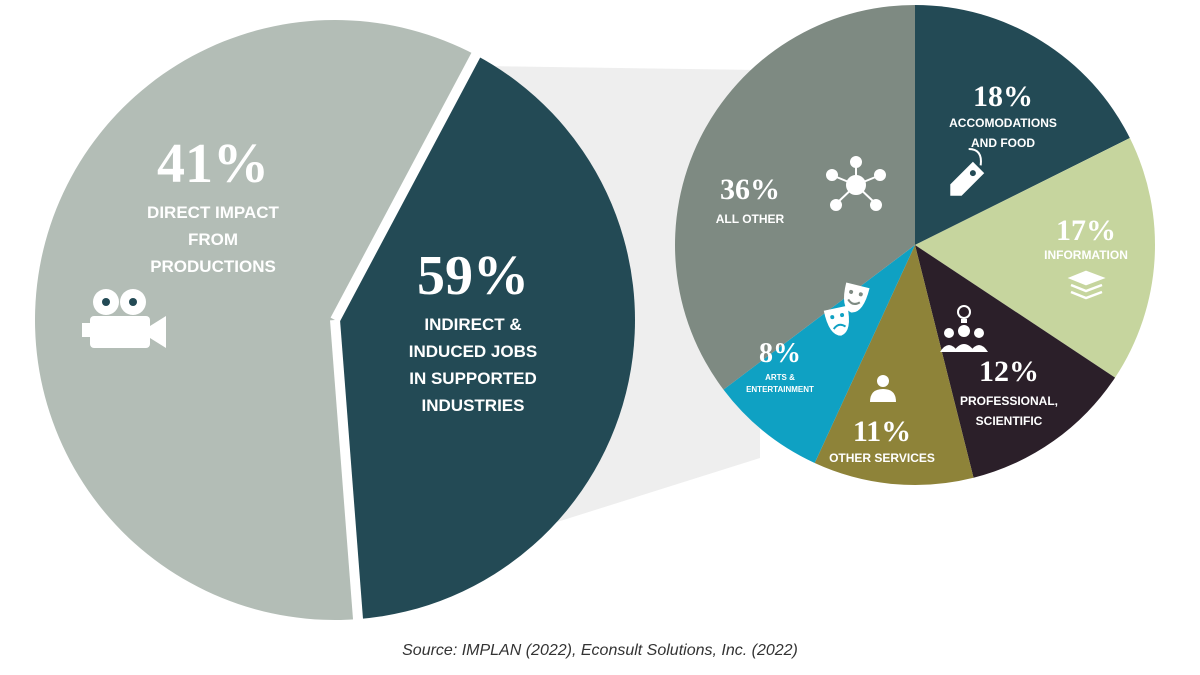 Image resolution: width=1200 pixels, height=675 pixels. Describe the element at coordinates (124, 318) in the screenshot. I see `film-camera-icon` at that location.